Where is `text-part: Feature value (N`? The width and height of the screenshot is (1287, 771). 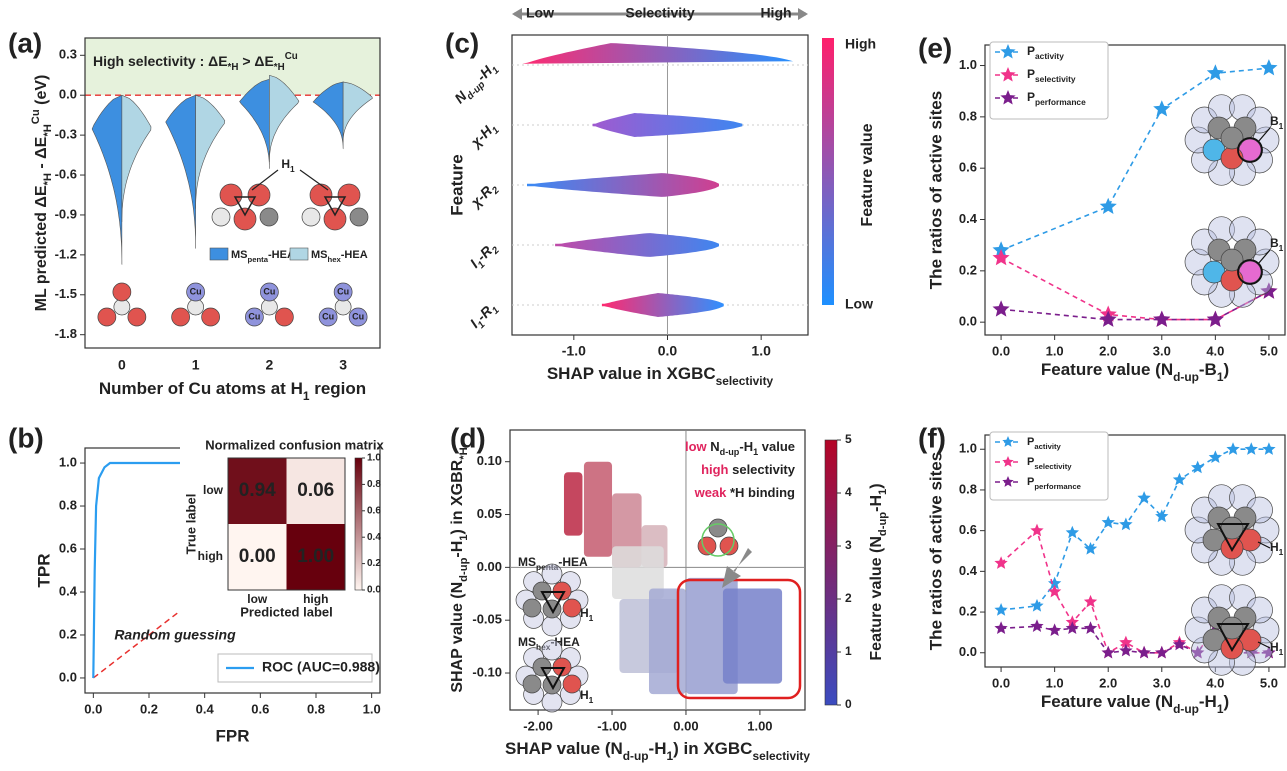
text-part: Feature value (N is located at coordinates (1107, 701).